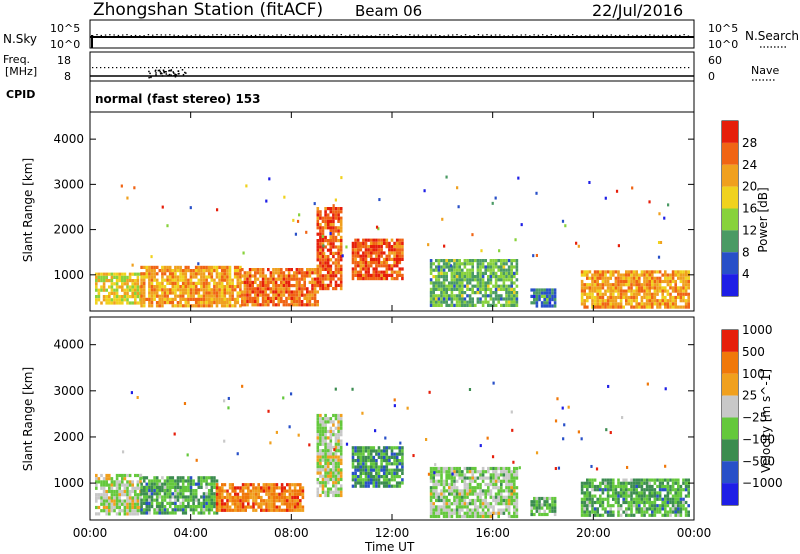  What do you see at coordinates (730, 472) in the screenshot?
I see `velocity-colorbar-swatch` at bounding box center [730, 472].